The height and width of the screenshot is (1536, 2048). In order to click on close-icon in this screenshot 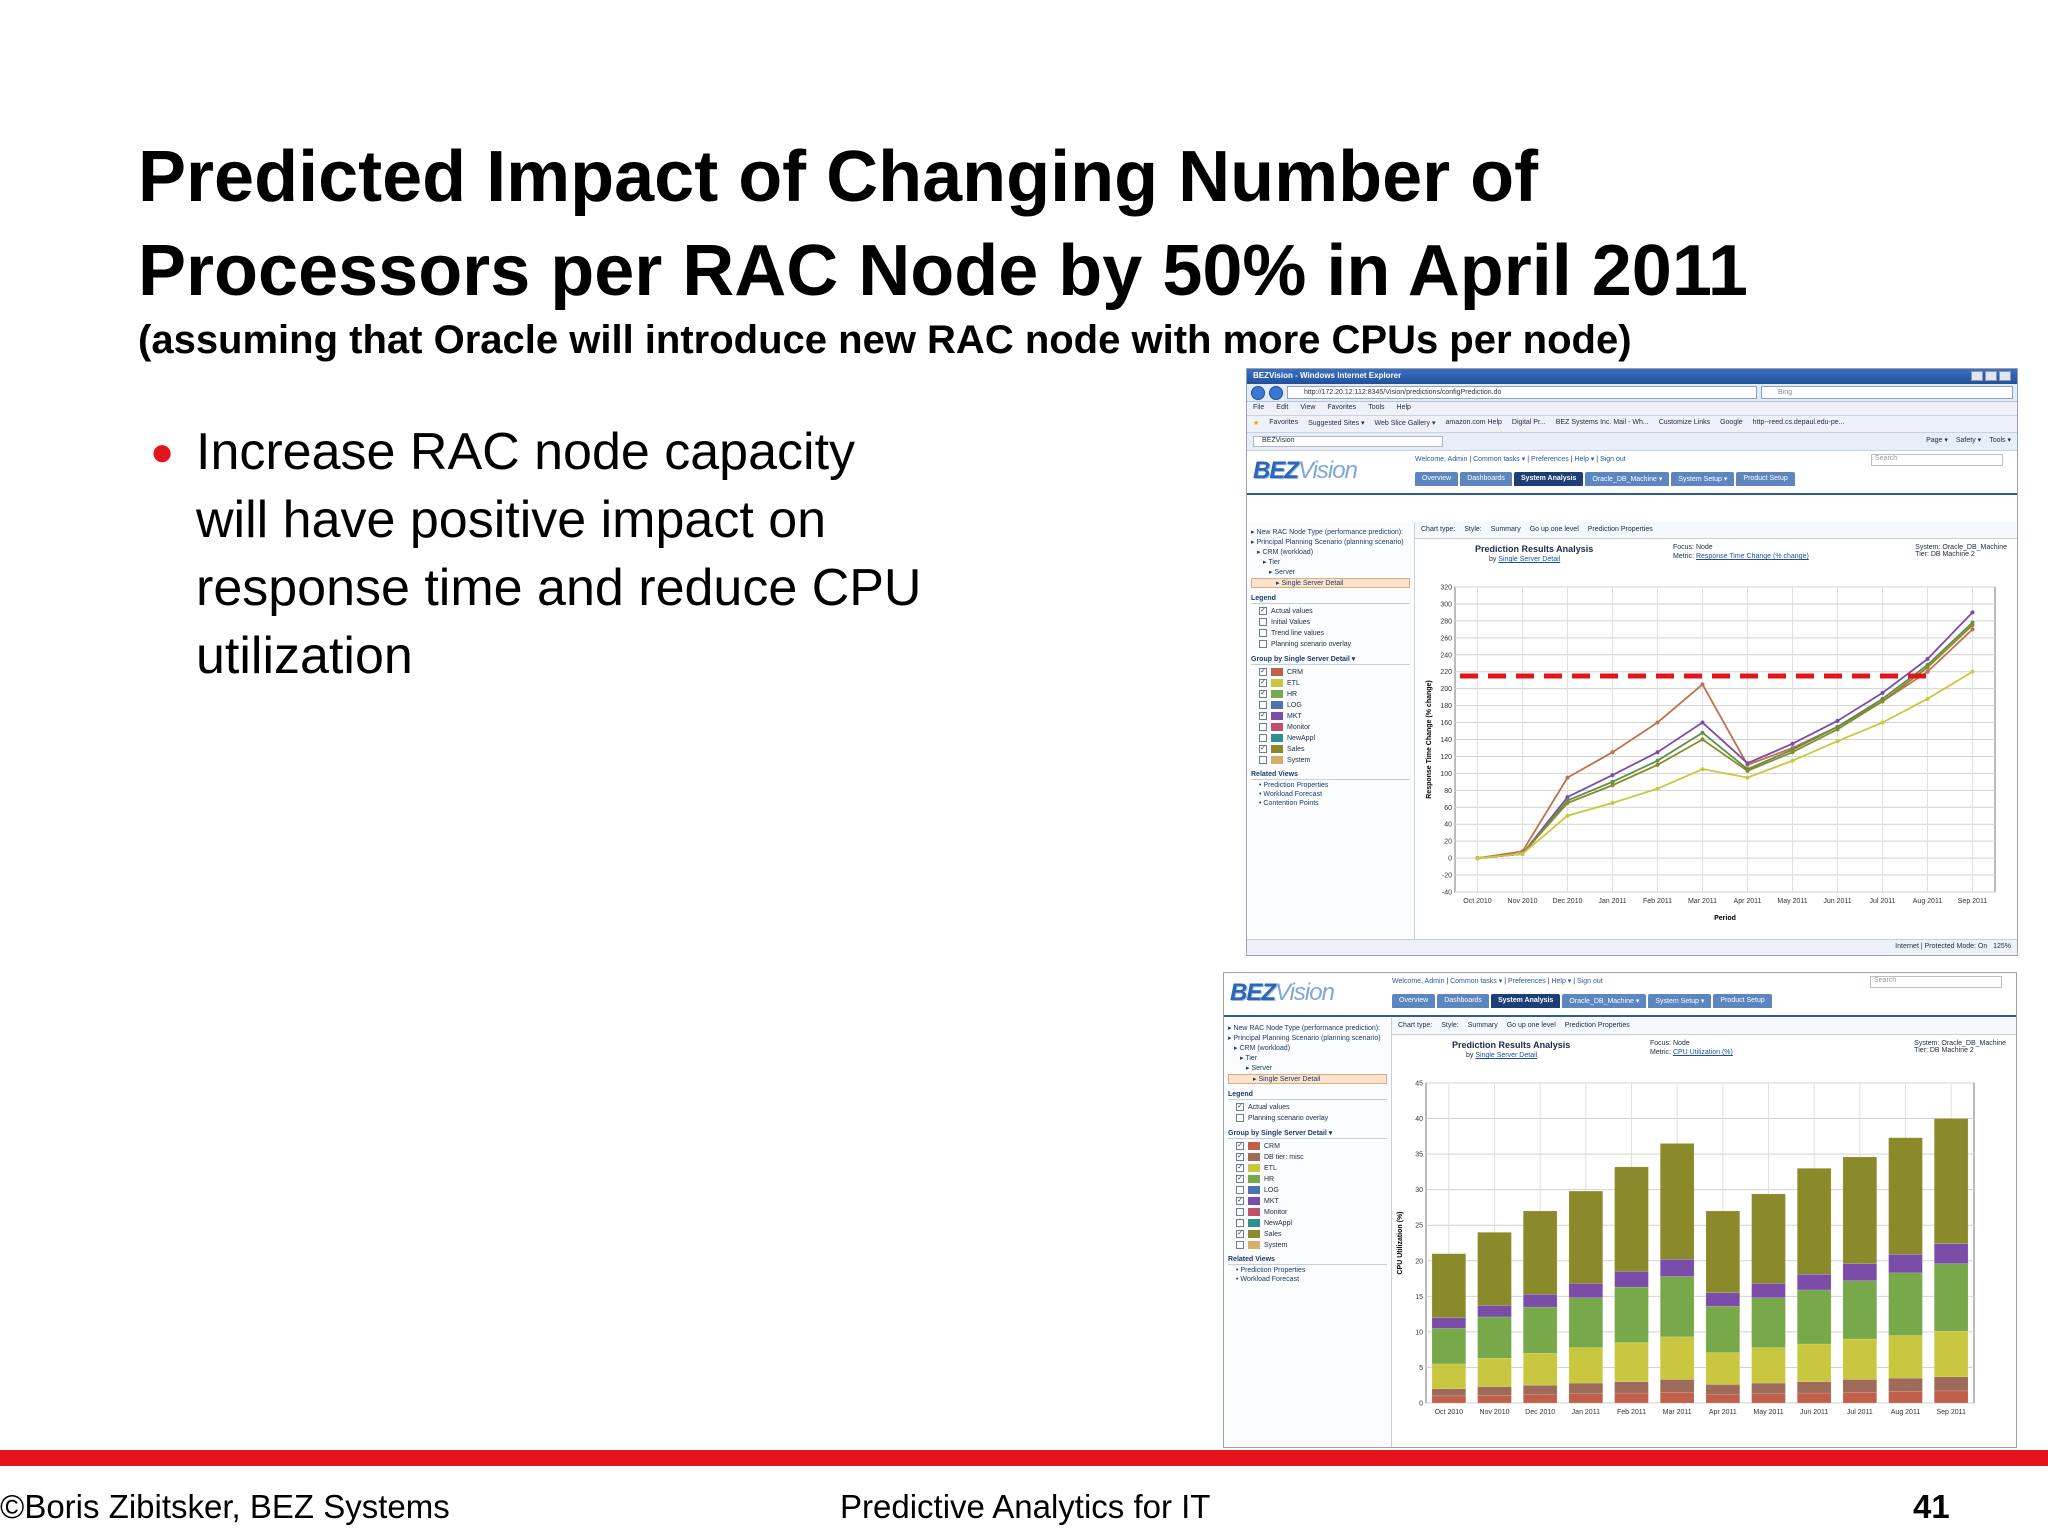, I will do `click(2005, 376)`.